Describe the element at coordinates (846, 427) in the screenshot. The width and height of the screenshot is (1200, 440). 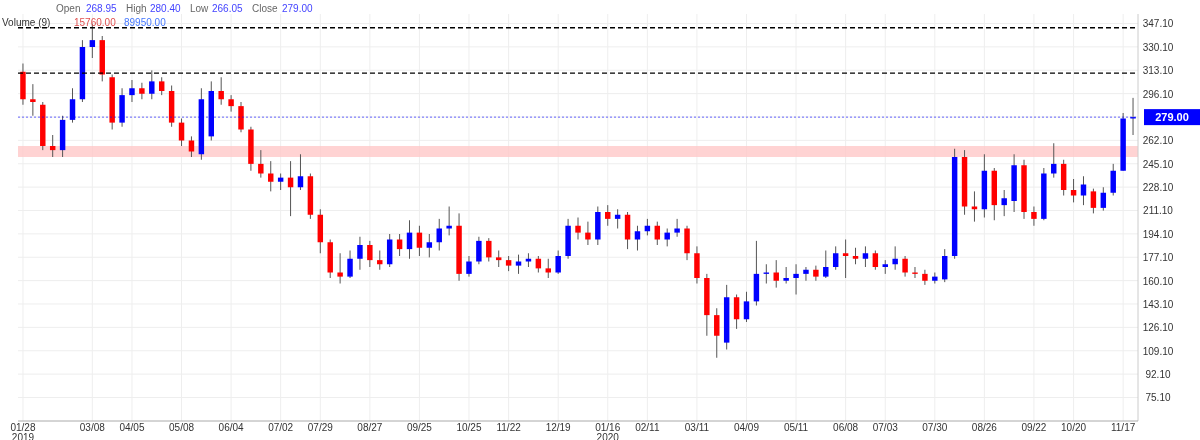
I see `x-tick-label: 06/08` at that location.